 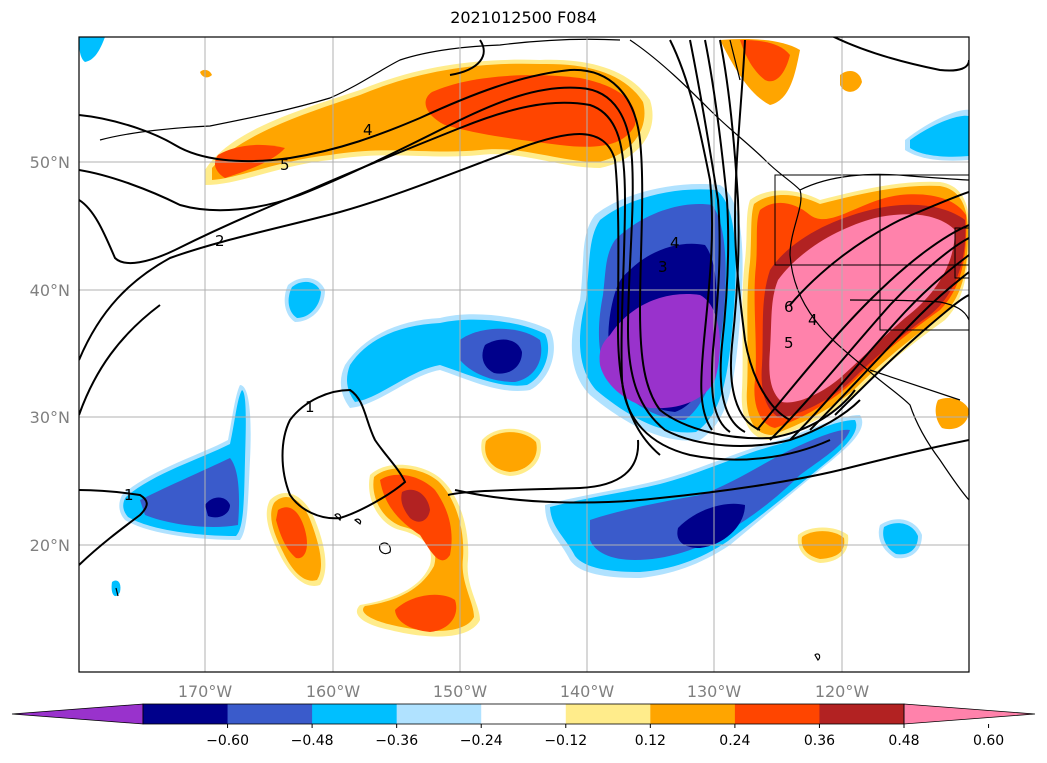 I want to click on lat-label: 50°N, so click(x=50, y=162).